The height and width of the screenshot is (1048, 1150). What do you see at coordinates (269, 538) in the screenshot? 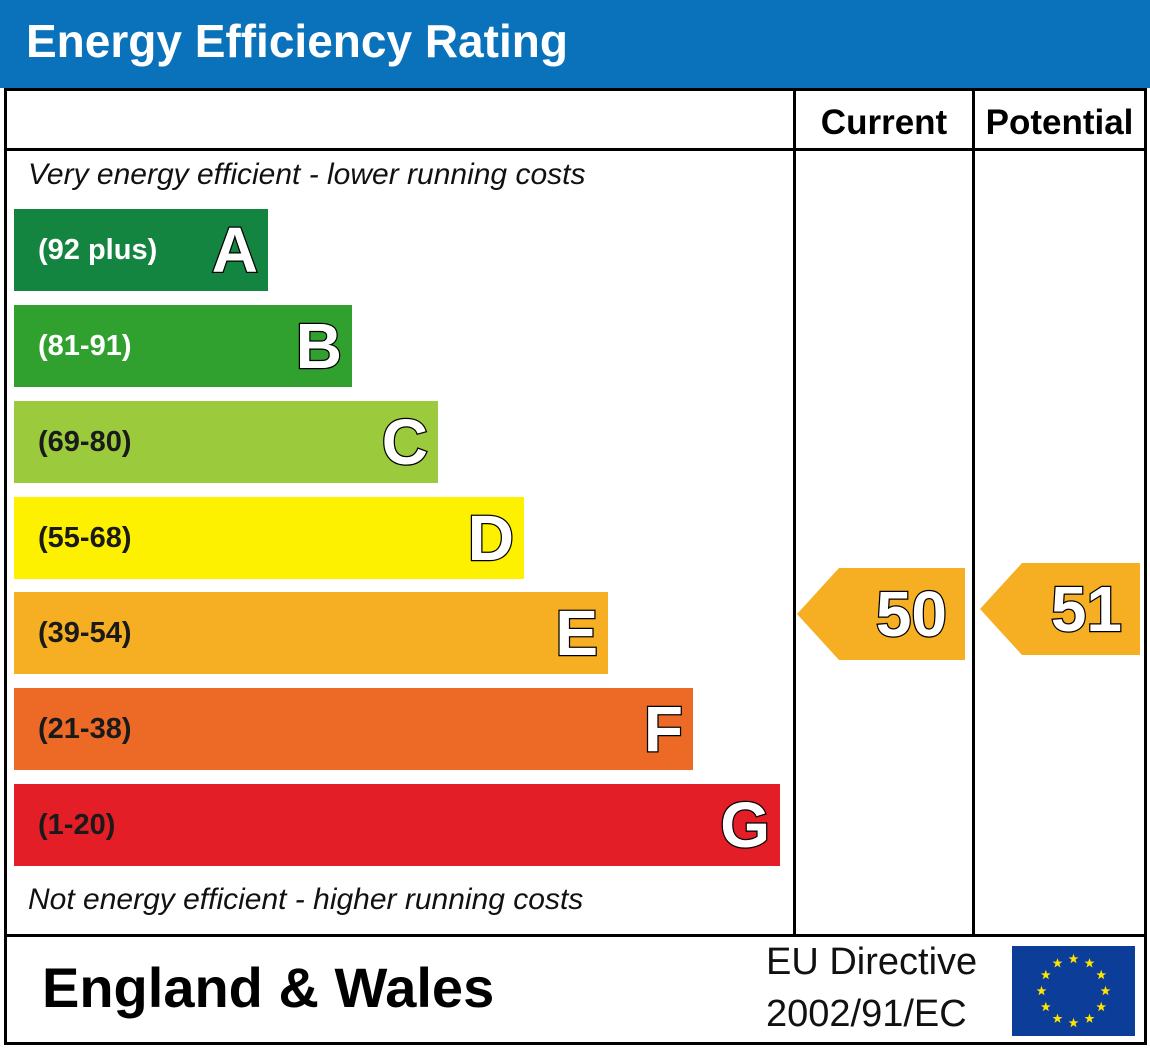
I see `band-d: (55-68) D` at bounding box center [269, 538].